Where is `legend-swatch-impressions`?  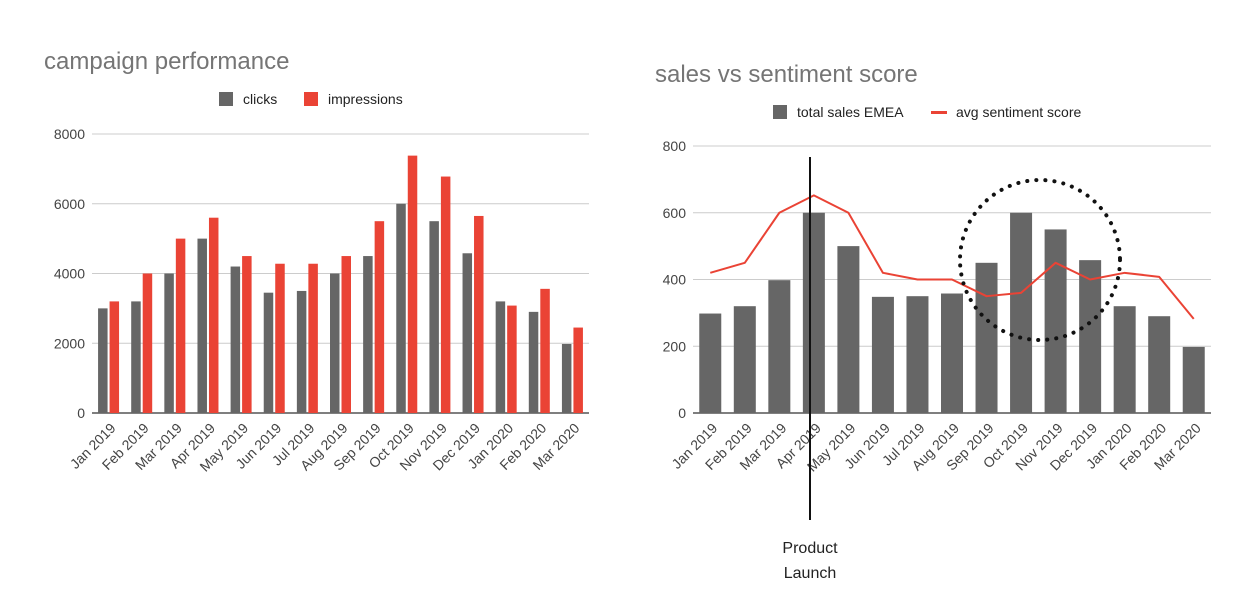 legend-swatch-impressions is located at coordinates (311, 99).